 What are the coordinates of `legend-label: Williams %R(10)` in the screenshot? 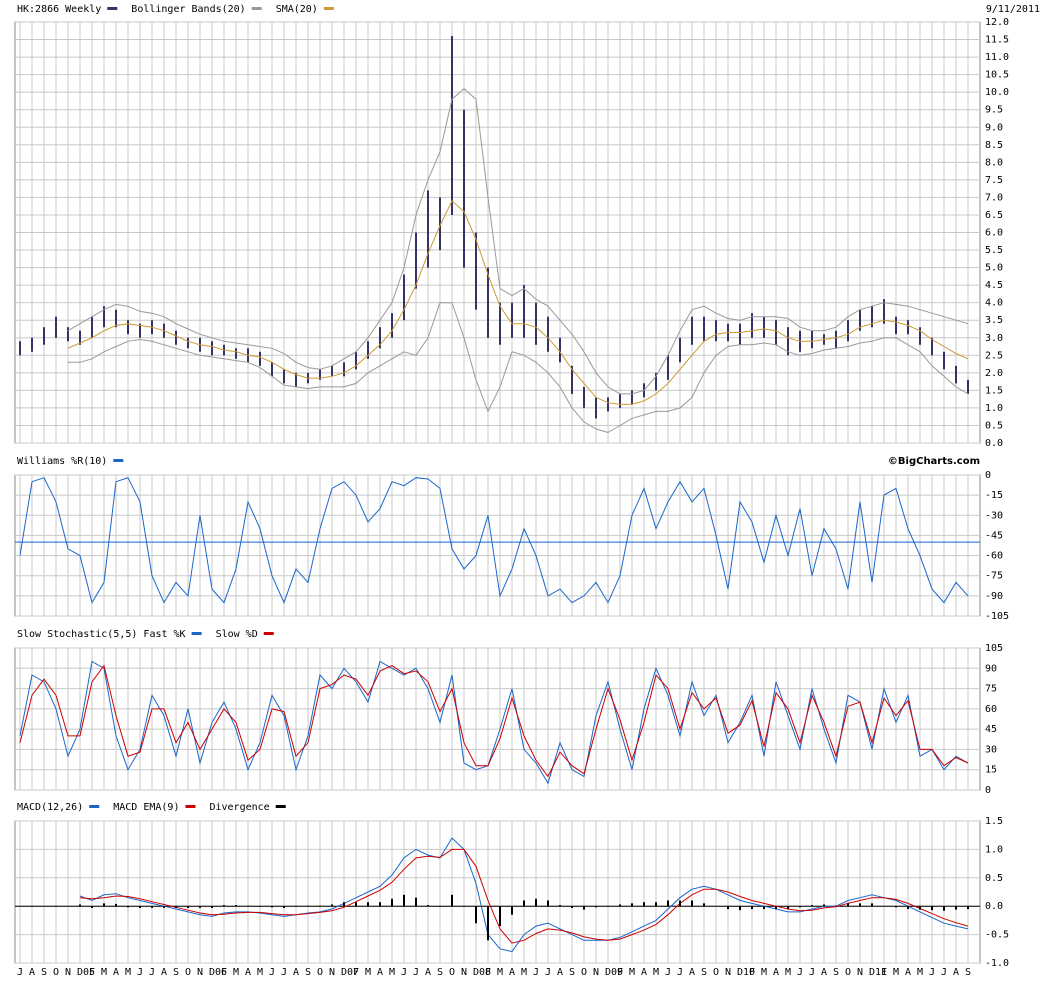 It's located at (62, 461).